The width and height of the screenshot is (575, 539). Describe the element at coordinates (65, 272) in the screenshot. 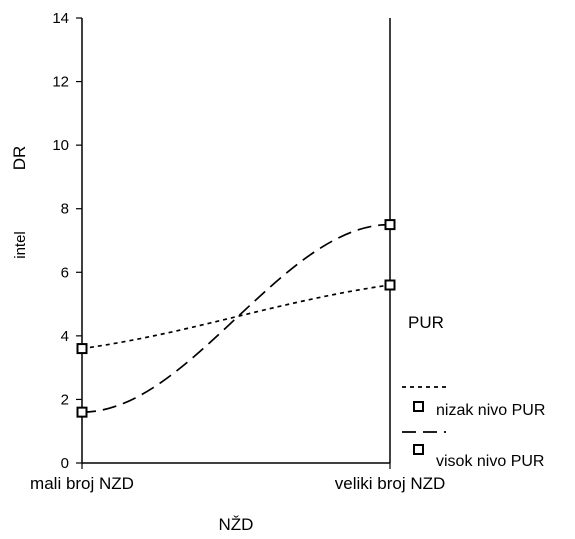

I see `y-tick-label: 6` at that location.